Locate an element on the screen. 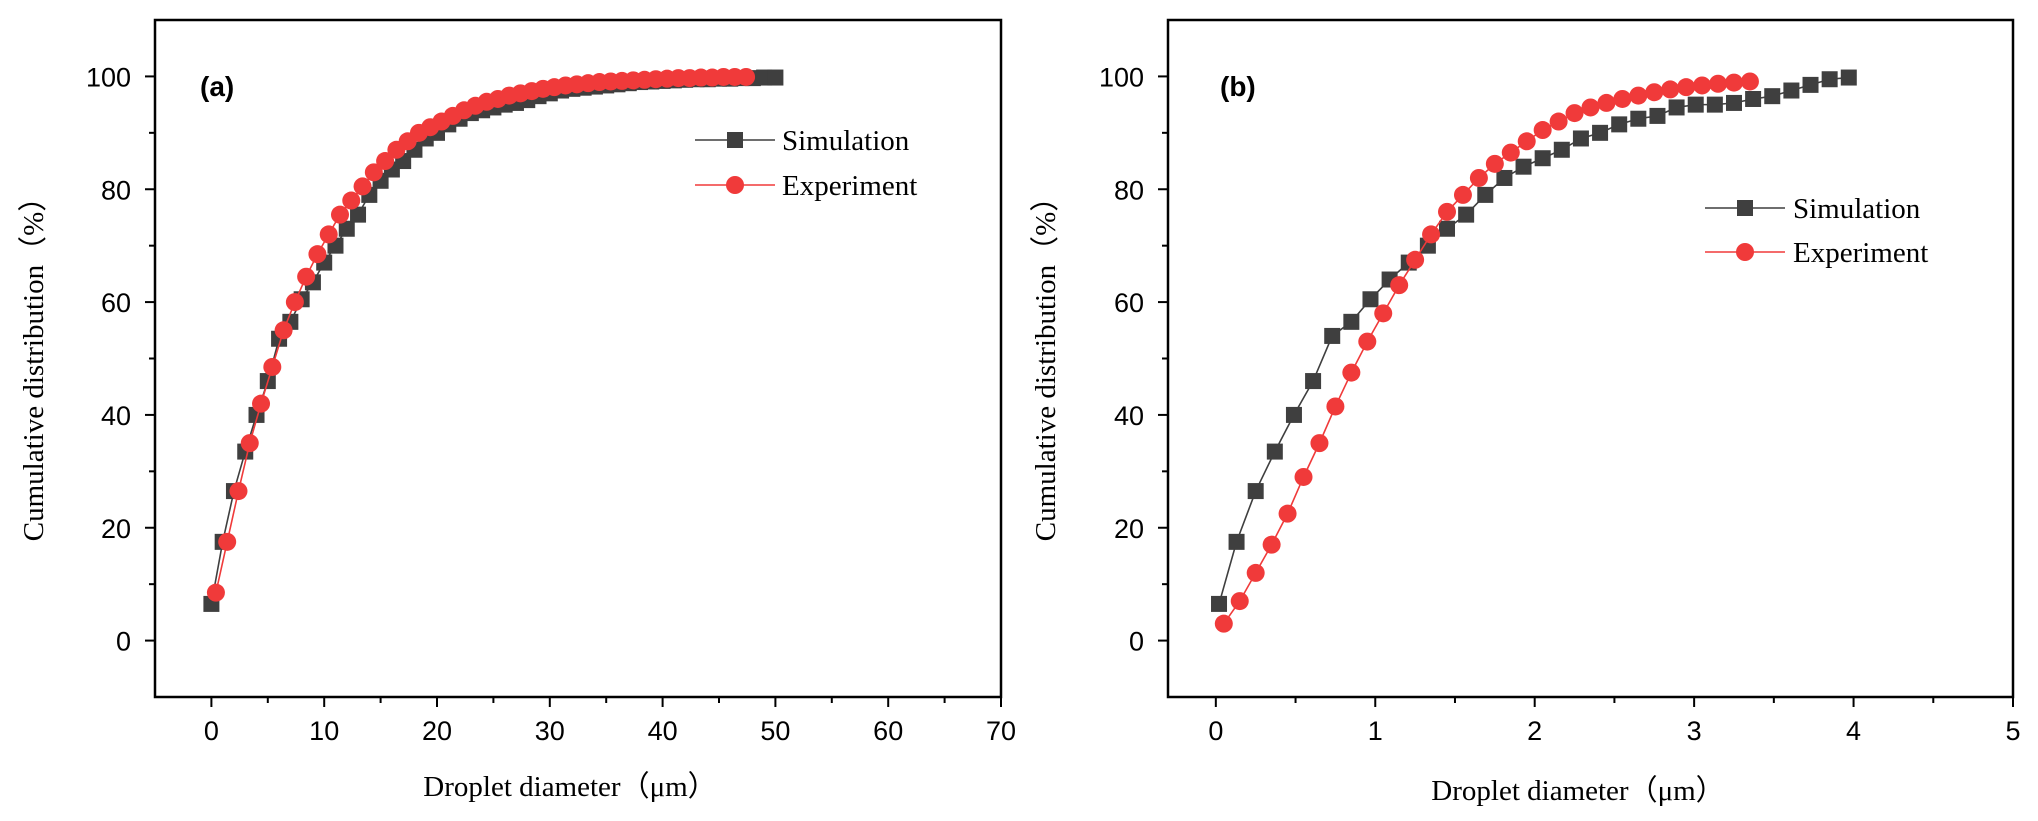 The width and height of the screenshot is (2038, 821). x-tick-label-b: 5 is located at coordinates (2012, 731).